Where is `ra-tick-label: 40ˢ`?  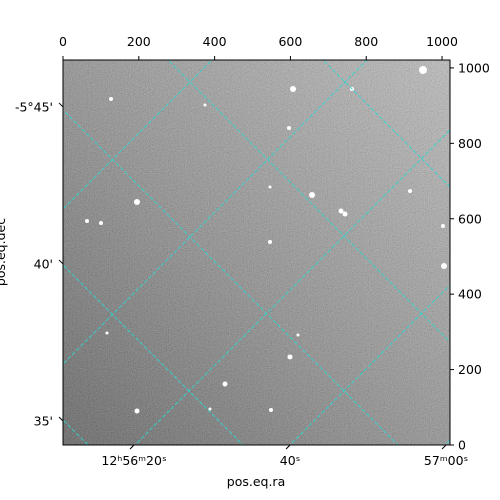
ra-tick-label: 40ˢ is located at coordinates (290, 460).